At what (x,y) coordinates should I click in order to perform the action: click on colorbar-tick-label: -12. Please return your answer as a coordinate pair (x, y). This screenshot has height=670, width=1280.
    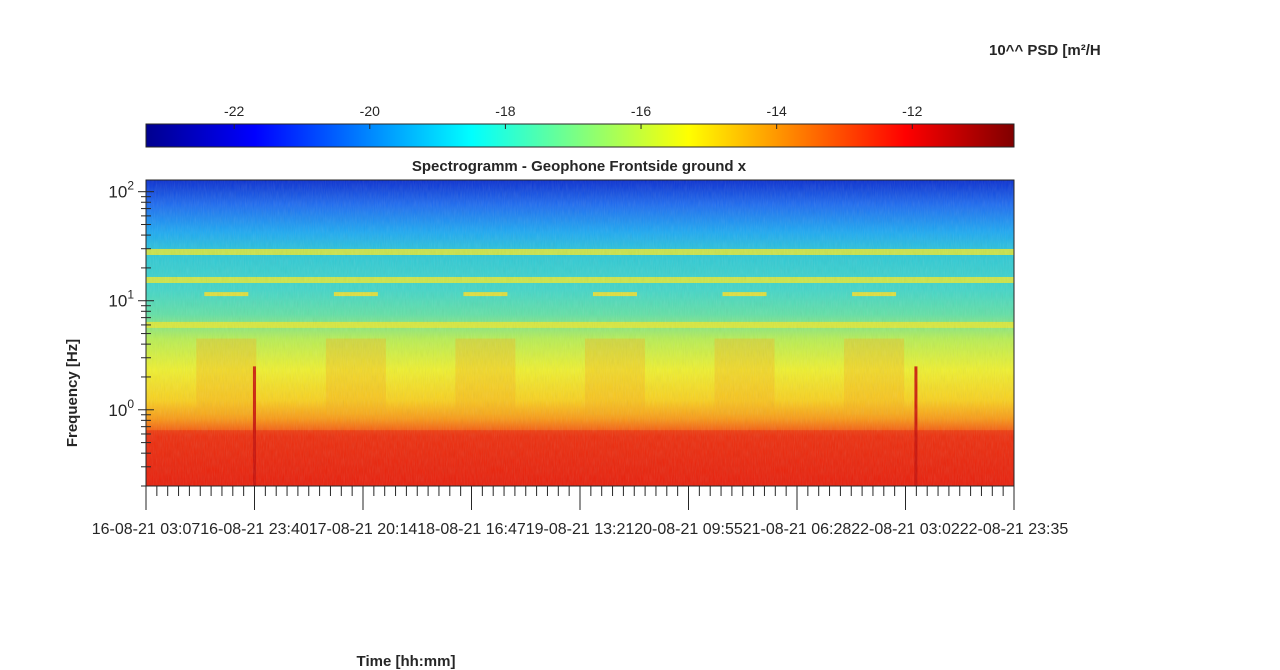
    Looking at the image, I should click on (912, 111).